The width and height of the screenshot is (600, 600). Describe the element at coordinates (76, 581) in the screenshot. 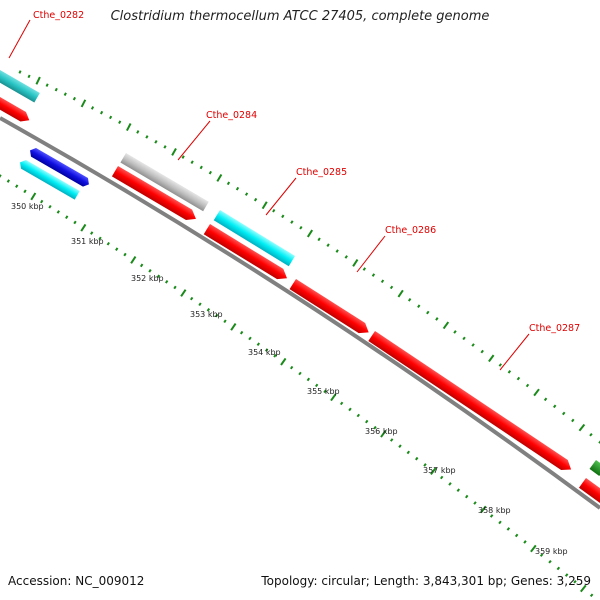

I see `accession-text: Accession: NC_009012` at that location.